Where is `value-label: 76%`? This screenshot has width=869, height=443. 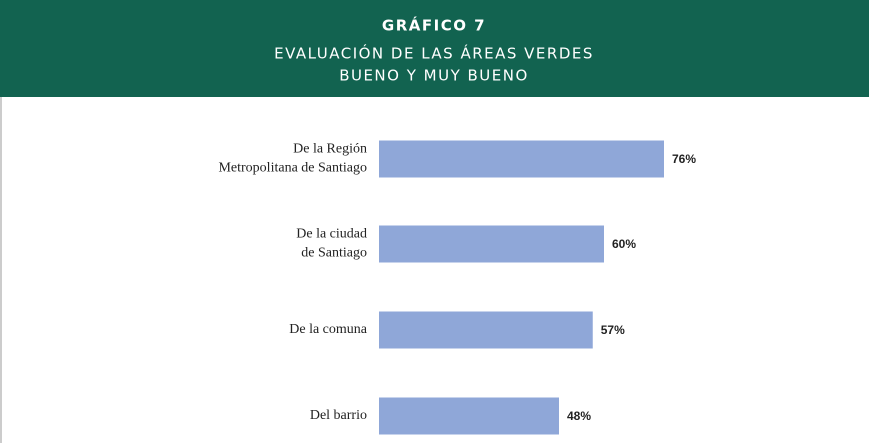
value-label: 76% is located at coordinates (684, 159).